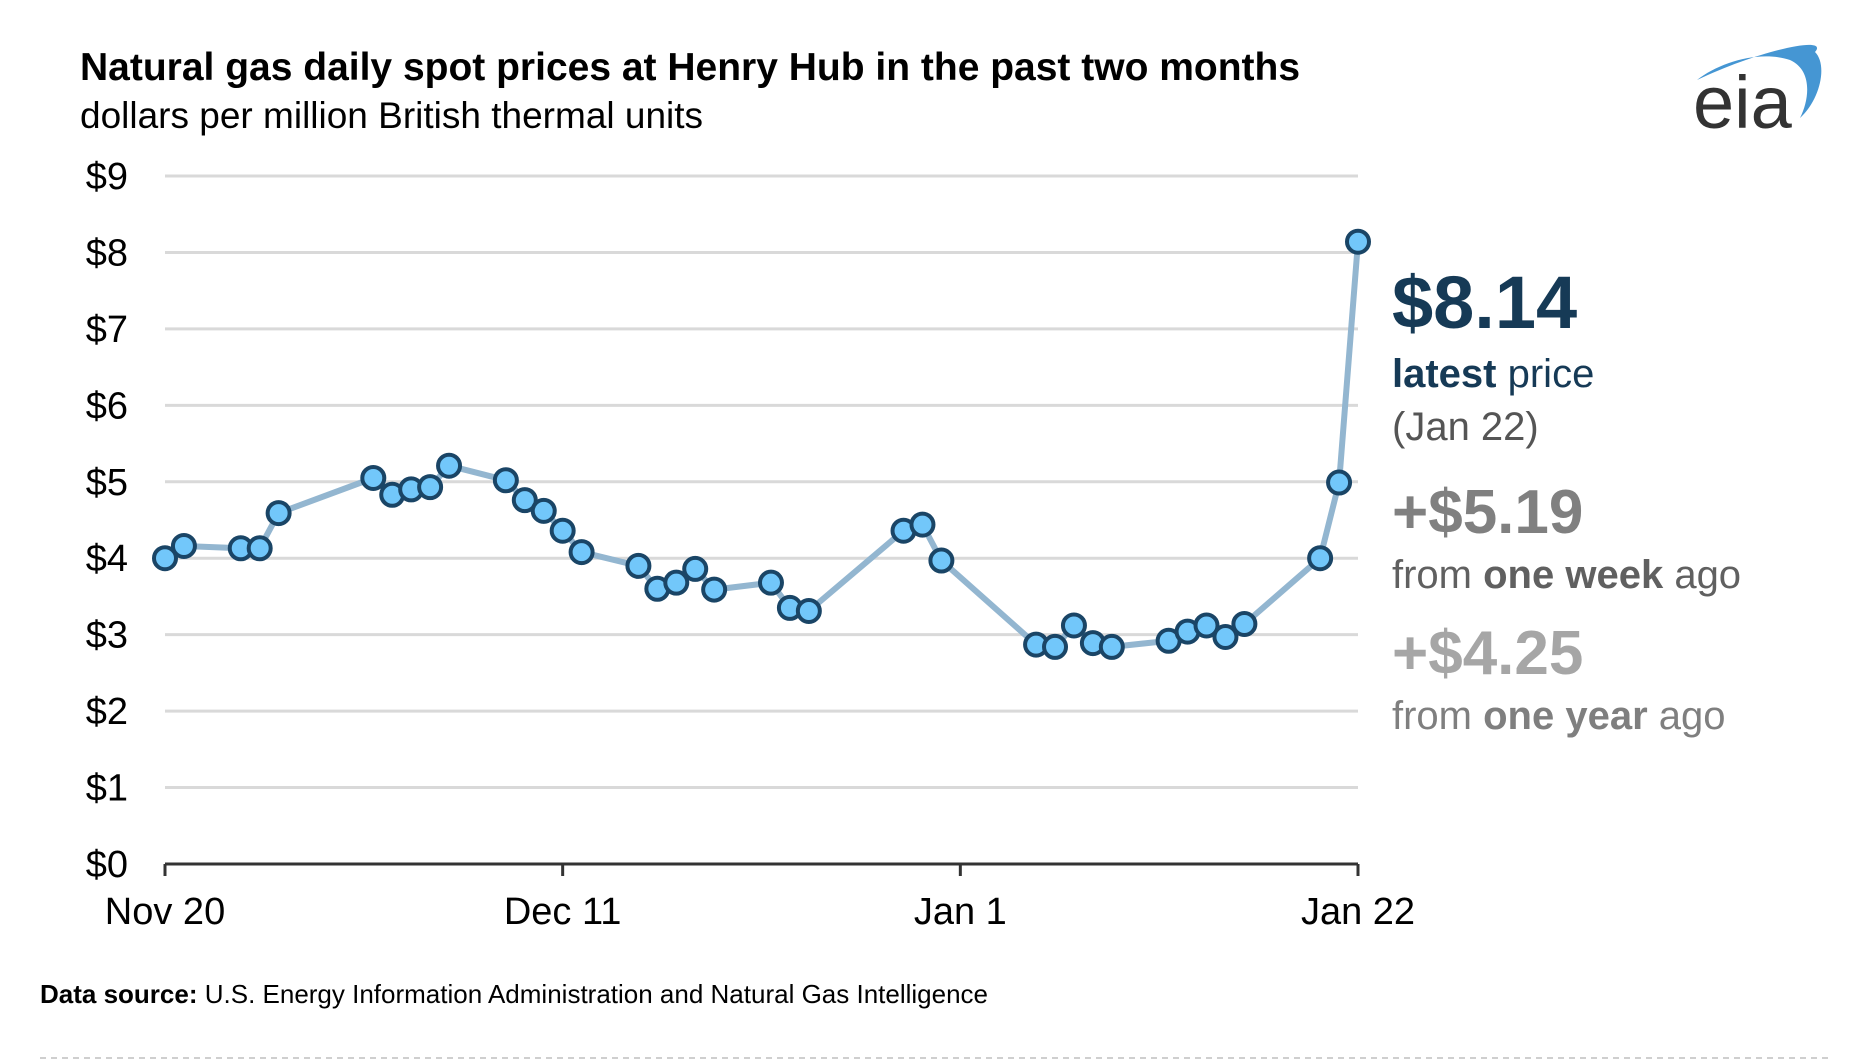 Image resolution: width=1854 pixels, height=1062 pixels. What do you see at coordinates (695, 568) in the screenshot?
I see `data-point: Dec 18: $3.86` at bounding box center [695, 568].